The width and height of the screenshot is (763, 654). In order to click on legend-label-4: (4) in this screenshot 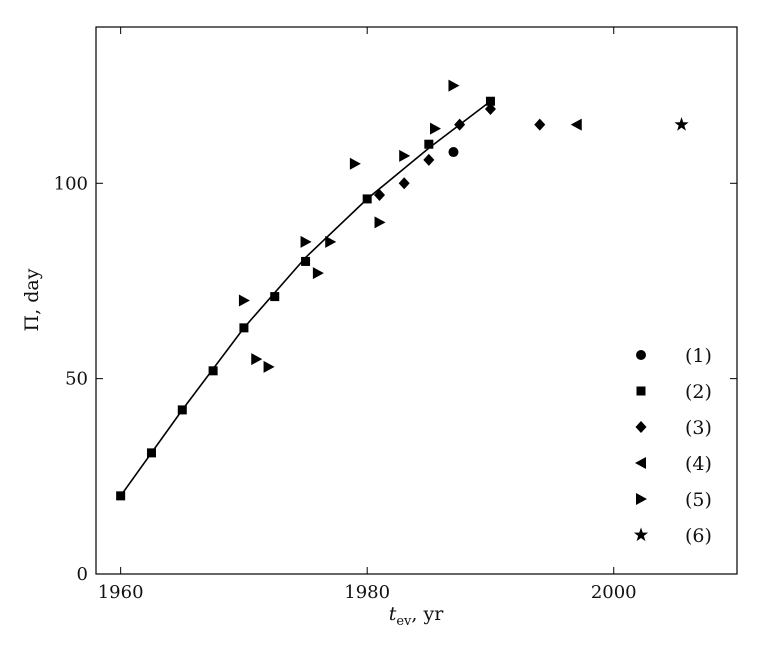, I will do `click(698, 464)`.